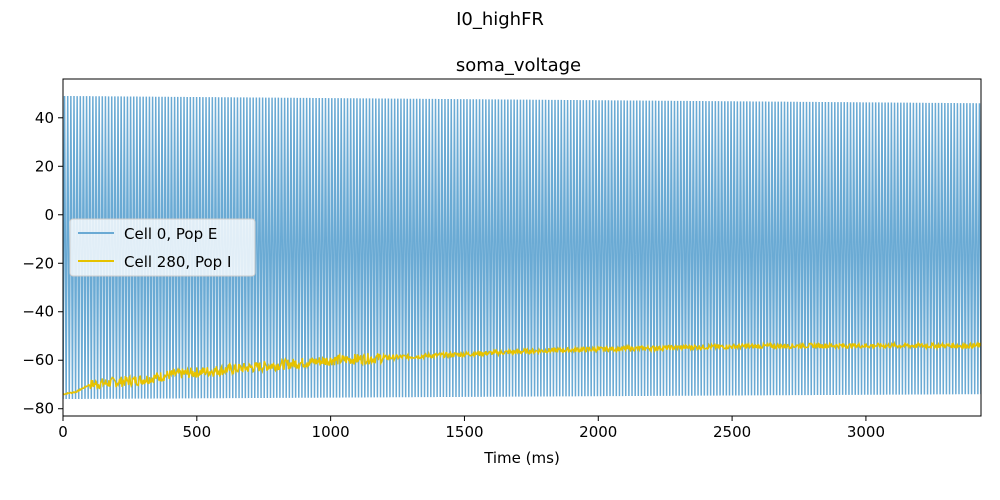  What do you see at coordinates (518, 65) in the screenshot?
I see `chart-title: soma_voltage` at bounding box center [518, 65].